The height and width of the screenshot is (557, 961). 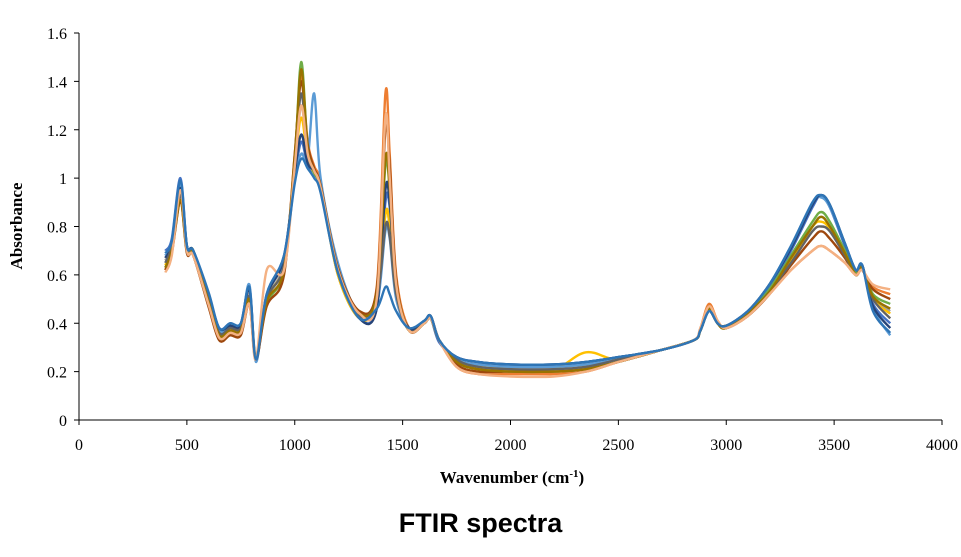 What do you see at coordinates (57, 228) in the screenshot?
I see `y-tick-label: 0.8` at bounding box center [57, 228].